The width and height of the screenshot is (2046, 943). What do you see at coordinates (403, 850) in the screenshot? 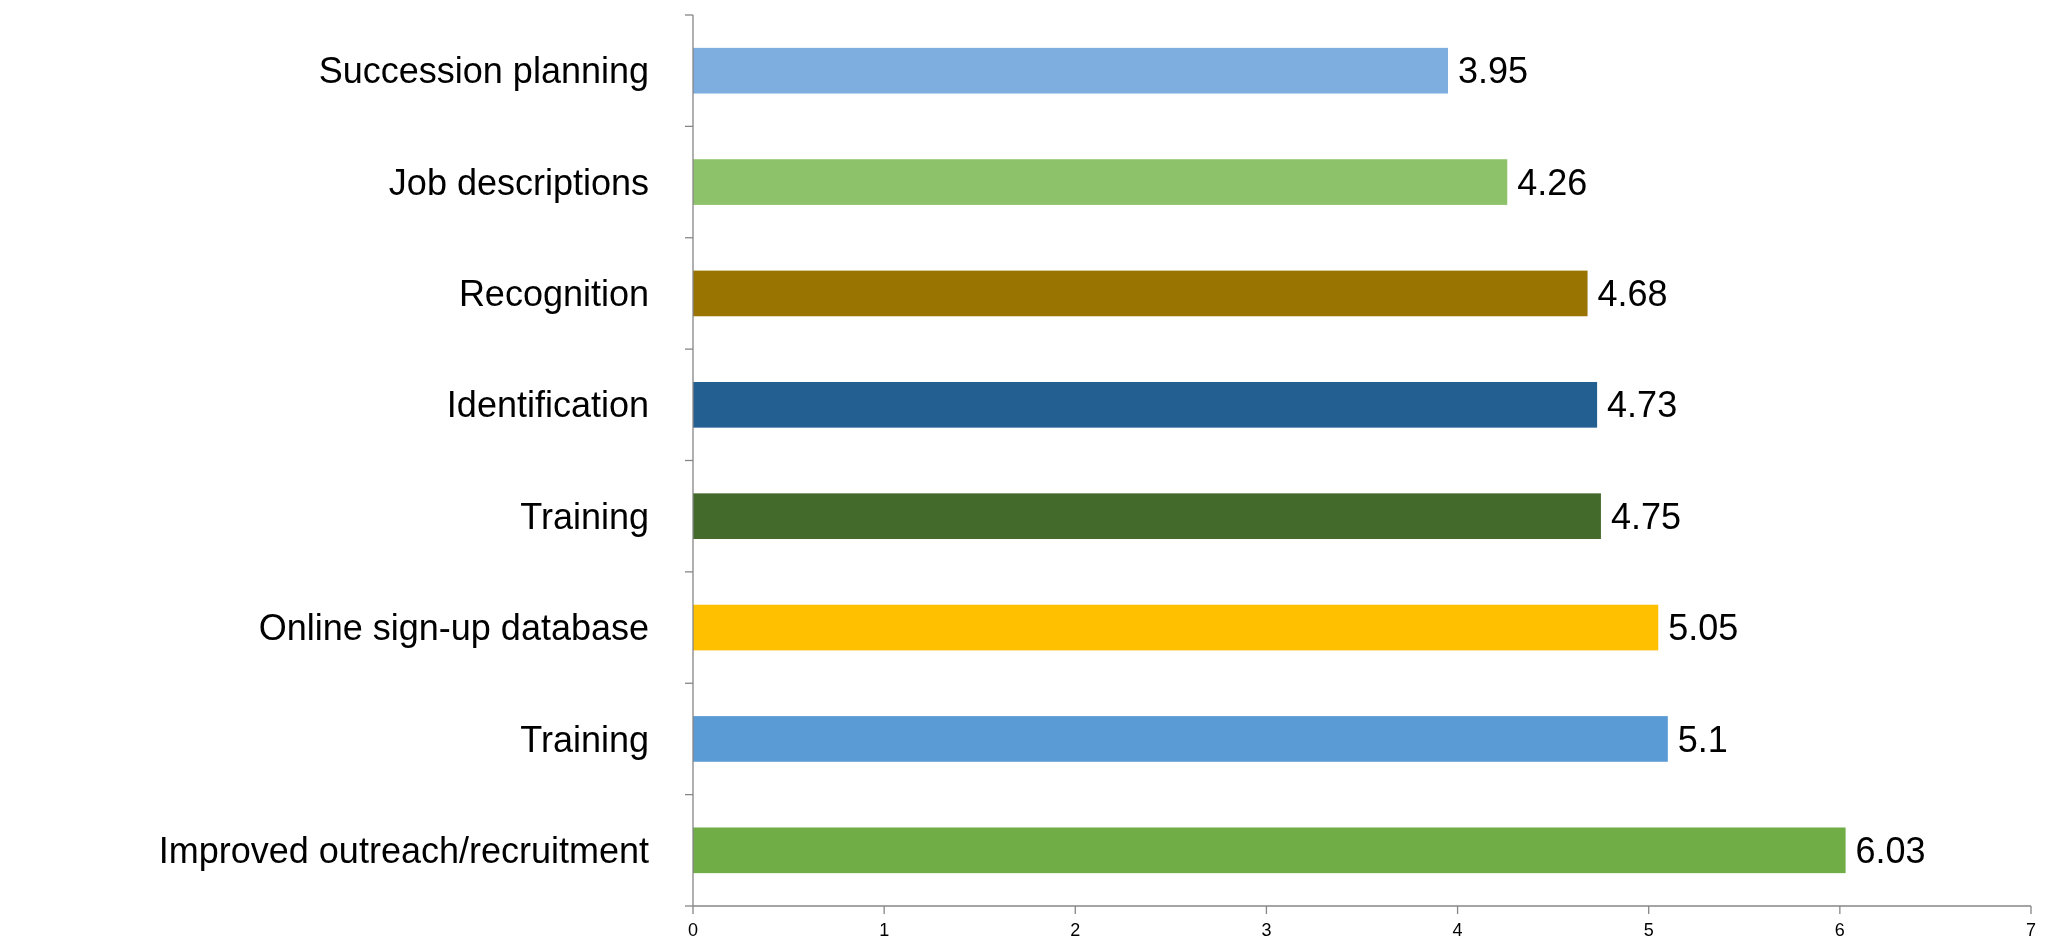
I see `y-tick-label: Improved outreach/recruitment` at bounding box center [403, 850].